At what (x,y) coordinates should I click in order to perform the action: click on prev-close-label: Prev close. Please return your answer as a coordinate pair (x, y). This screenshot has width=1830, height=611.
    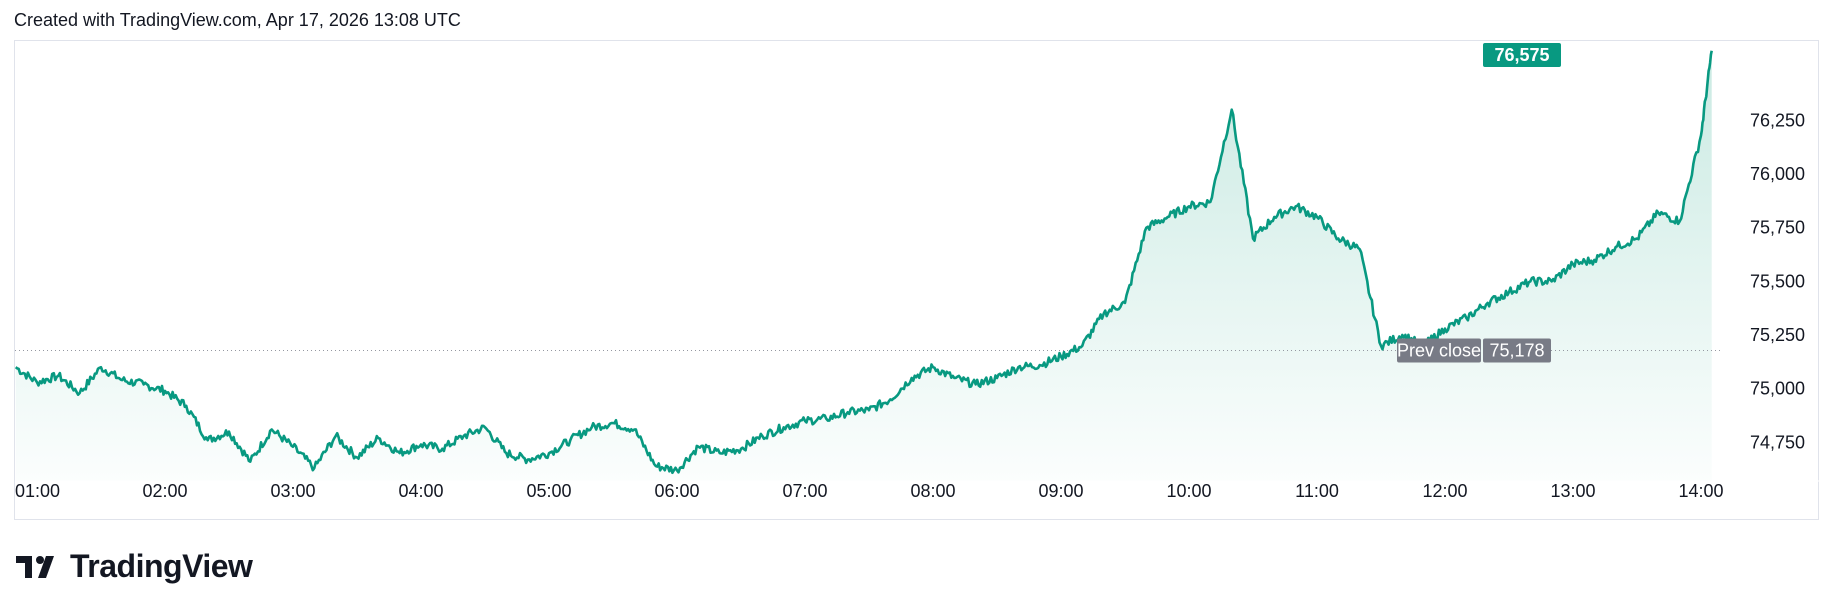
    Looking at the image, I should click on (1439, 351).